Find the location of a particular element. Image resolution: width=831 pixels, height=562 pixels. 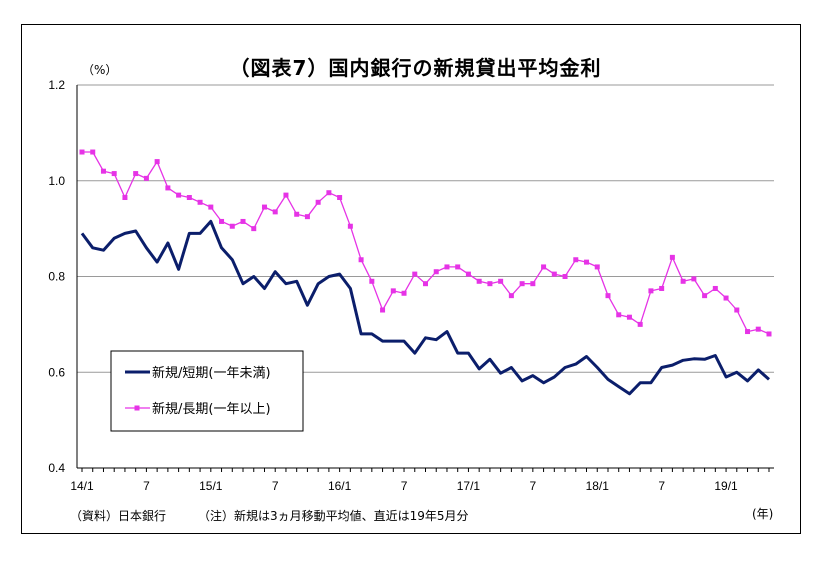

y-tick-label: 1.0 is located at coordinates (56, 181).